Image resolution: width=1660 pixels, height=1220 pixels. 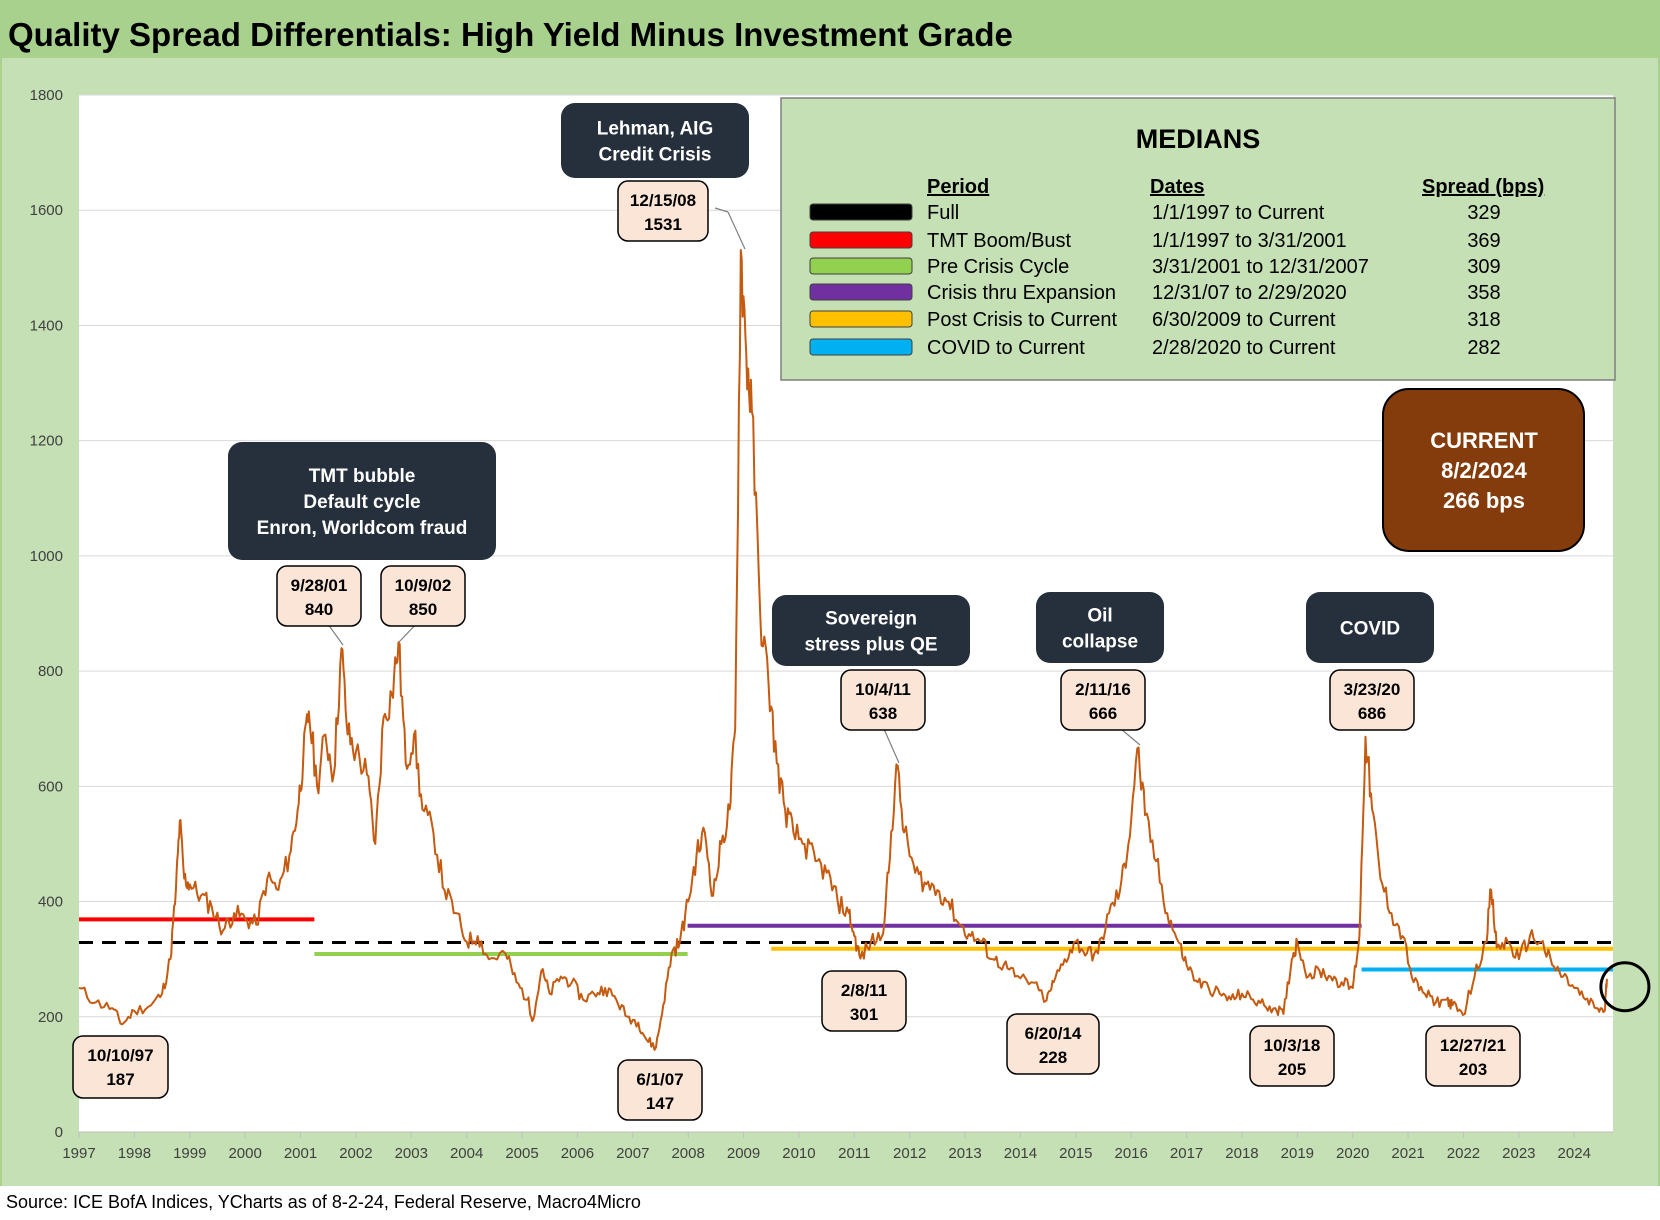 I want to click on medians-title: MEDIANS, so click(x=1198, y=139).